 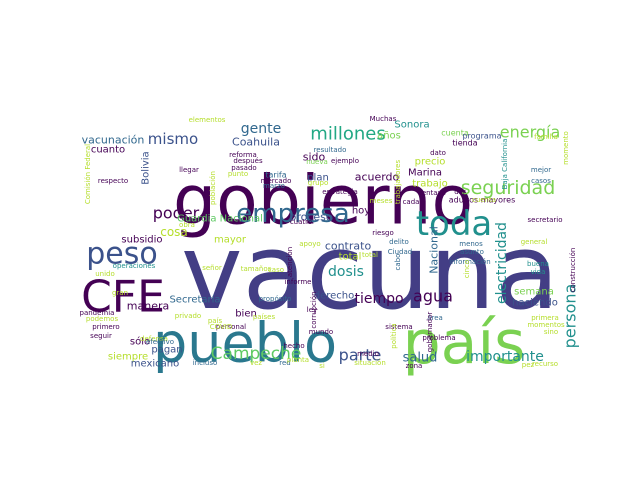 I want to click on word-cuatro: cuatro, so click(x=301, y=222).